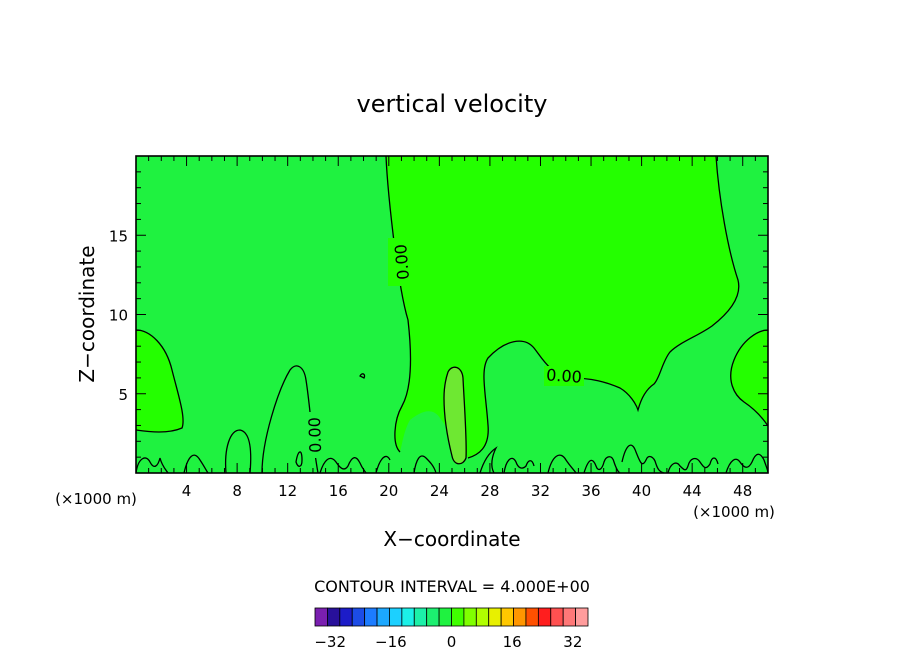  I want to click on x-tick-label: 28, so click(489, 491).